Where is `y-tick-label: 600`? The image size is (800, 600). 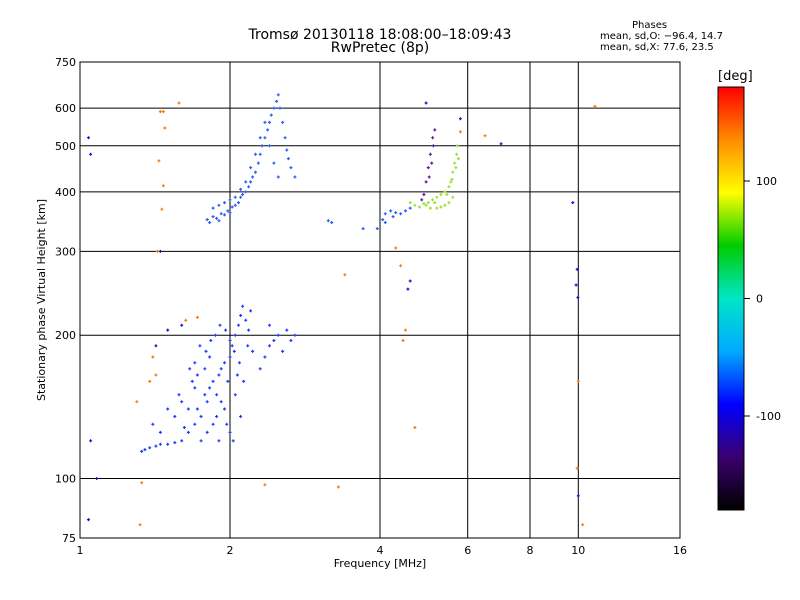 y-tick-label: 600 is located at coordinates (65, 108).